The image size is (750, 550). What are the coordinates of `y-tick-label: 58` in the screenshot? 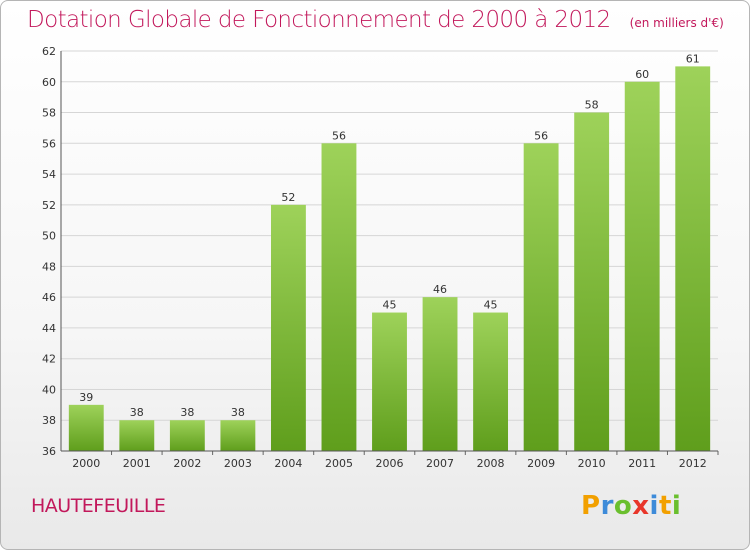 It's located at (49, 113).